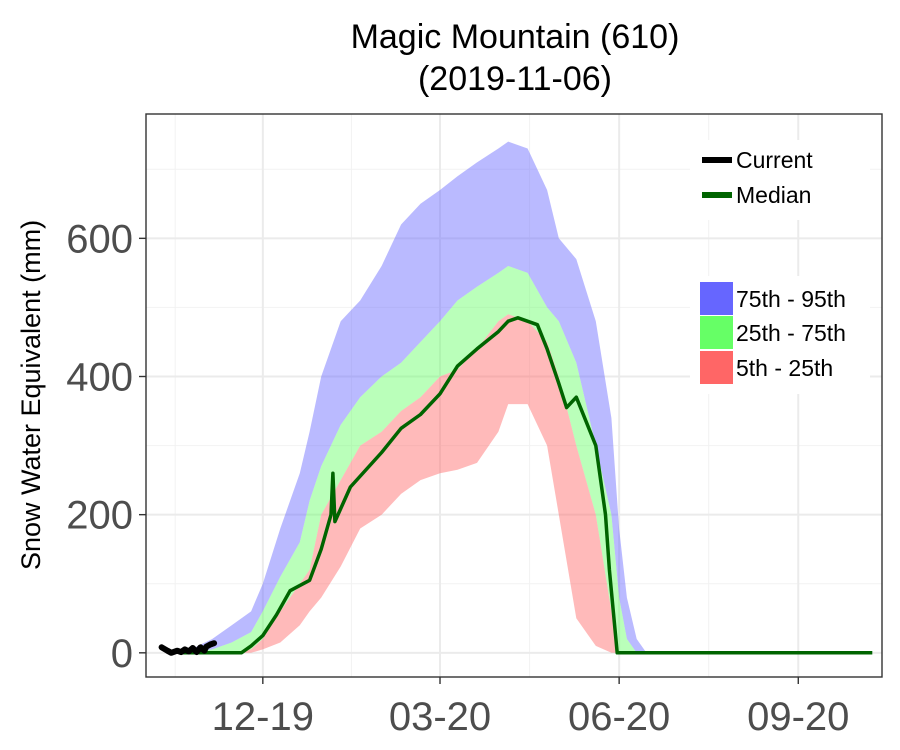 The width and height of the screenshot is (900, 750). I want to click on y-tick-label: 600, so click(99, 239).